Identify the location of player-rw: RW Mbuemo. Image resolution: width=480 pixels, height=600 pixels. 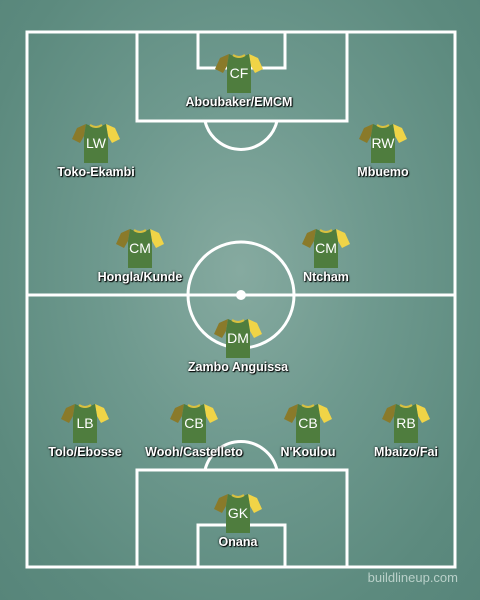
(383, 150).